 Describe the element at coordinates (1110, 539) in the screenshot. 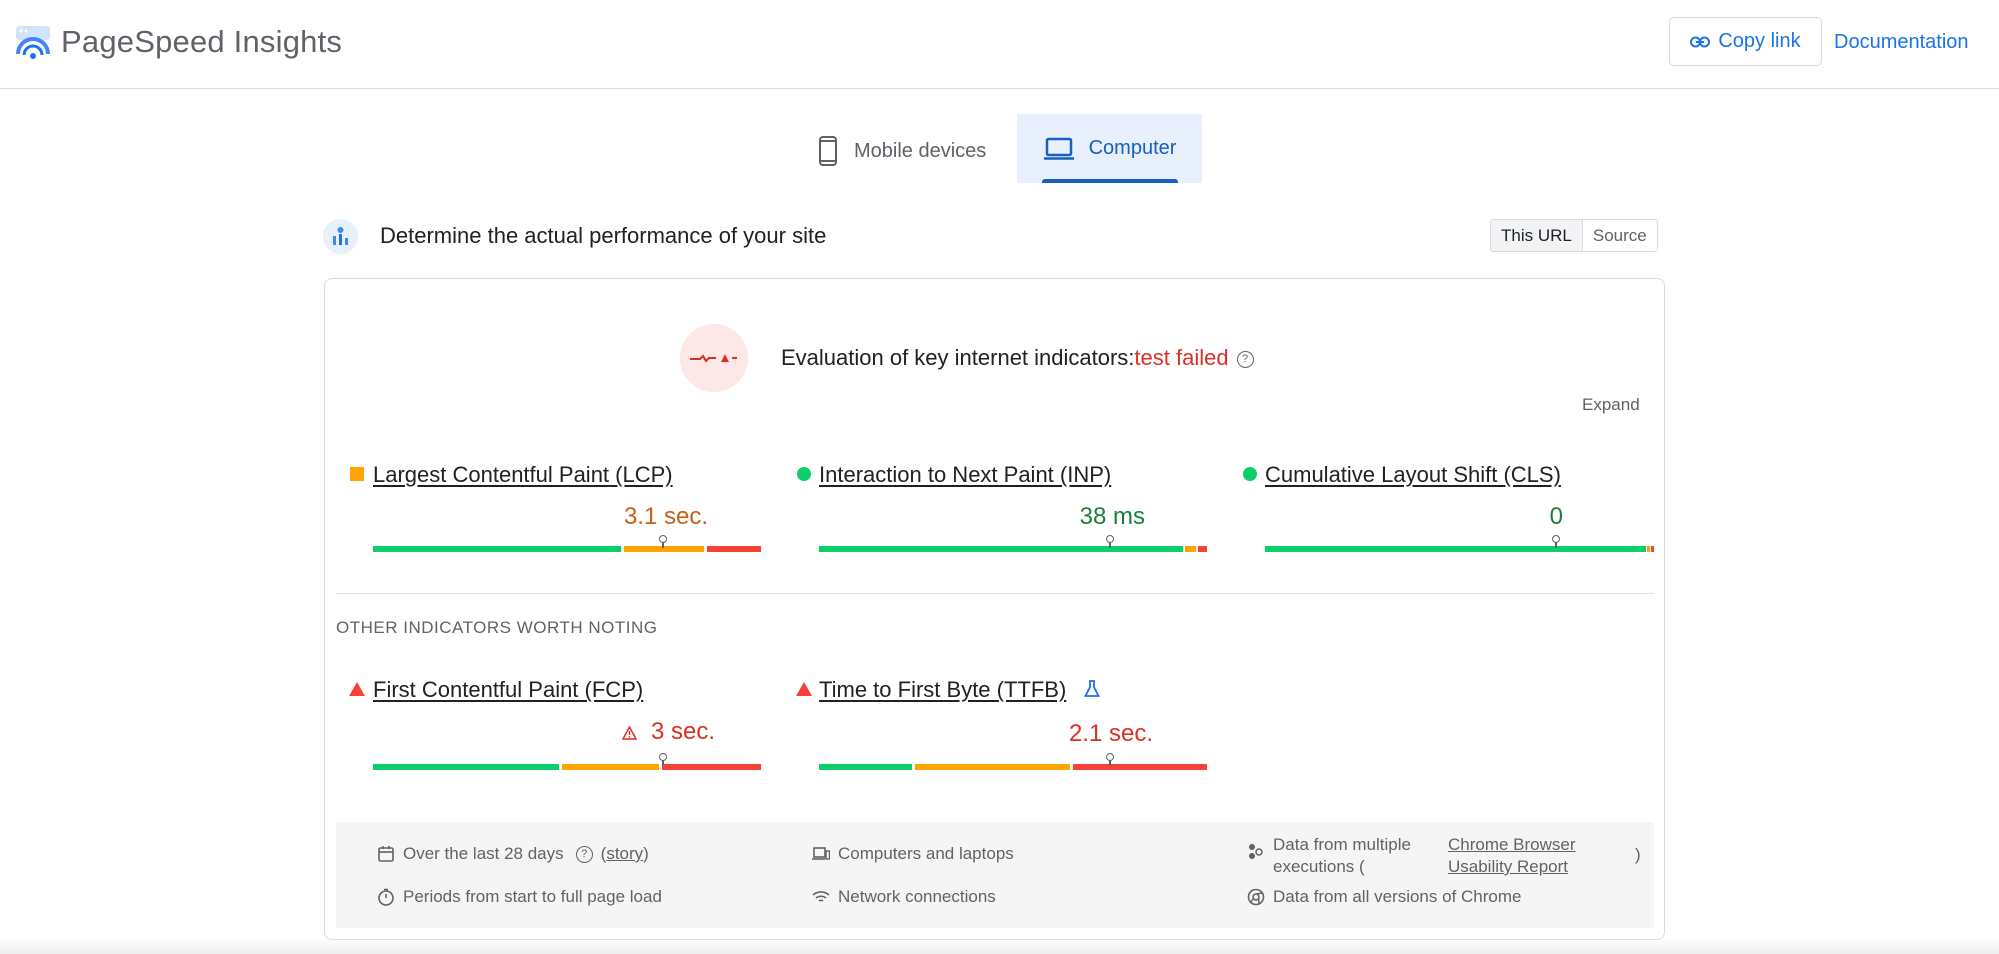

I see `percentile-marker-inp` at that location.